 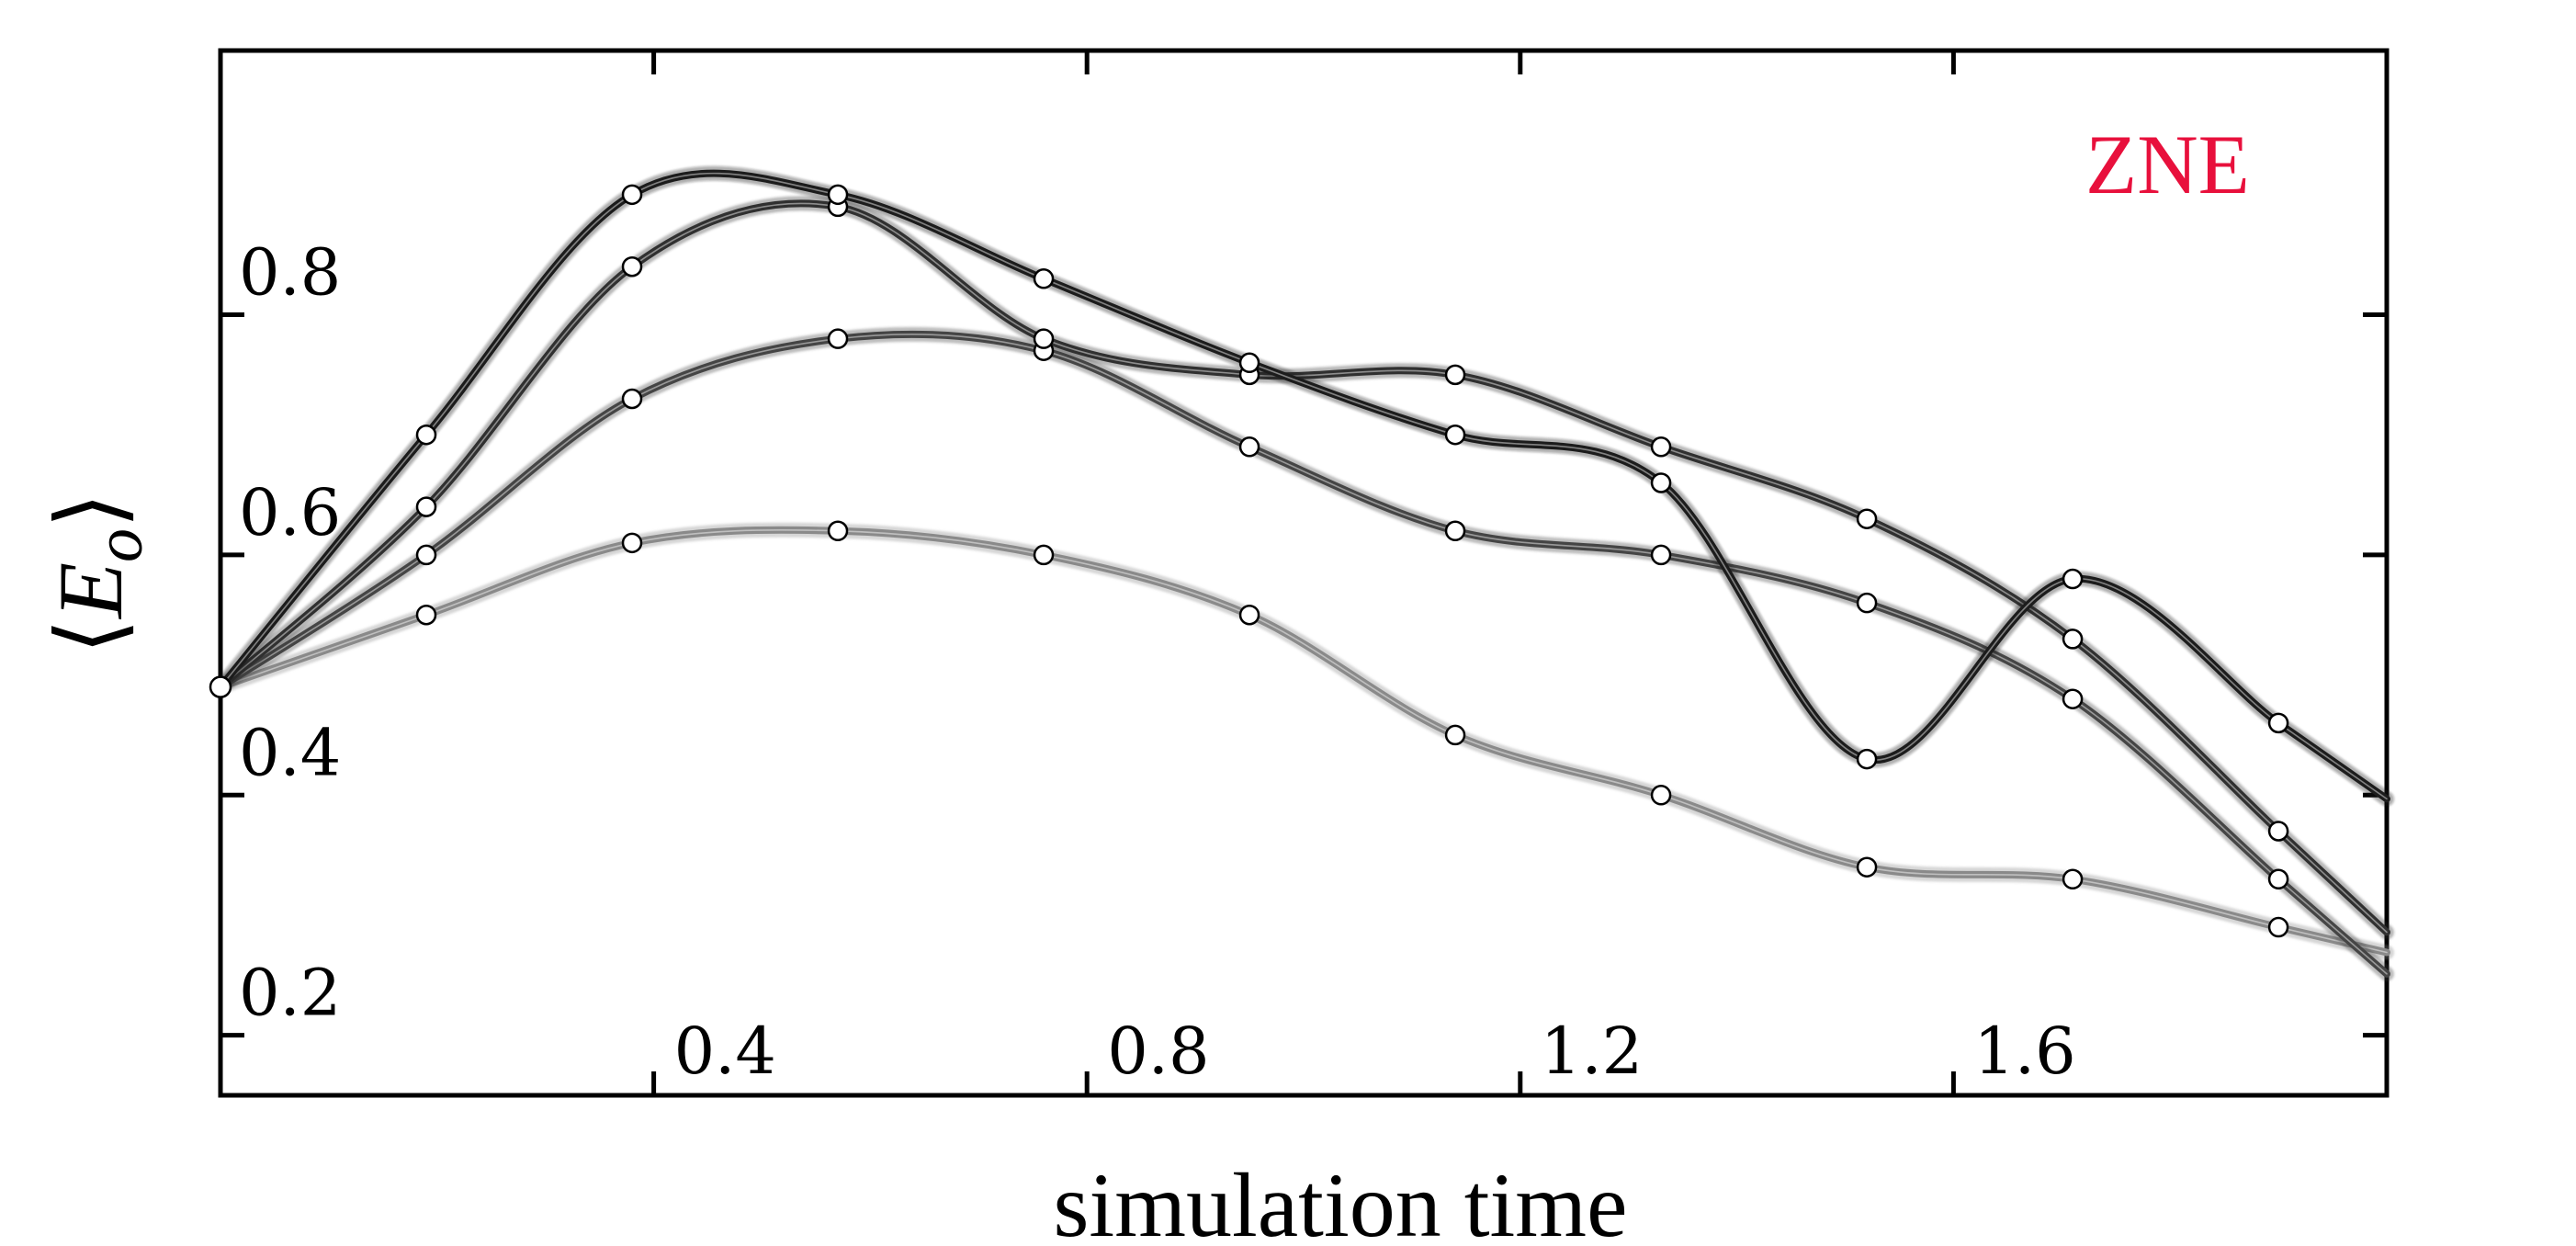 What do you see at coordinates (290, 993) in the screenshot?
I see `y-tick-label: 0.2` at bounding box center [290, 993].